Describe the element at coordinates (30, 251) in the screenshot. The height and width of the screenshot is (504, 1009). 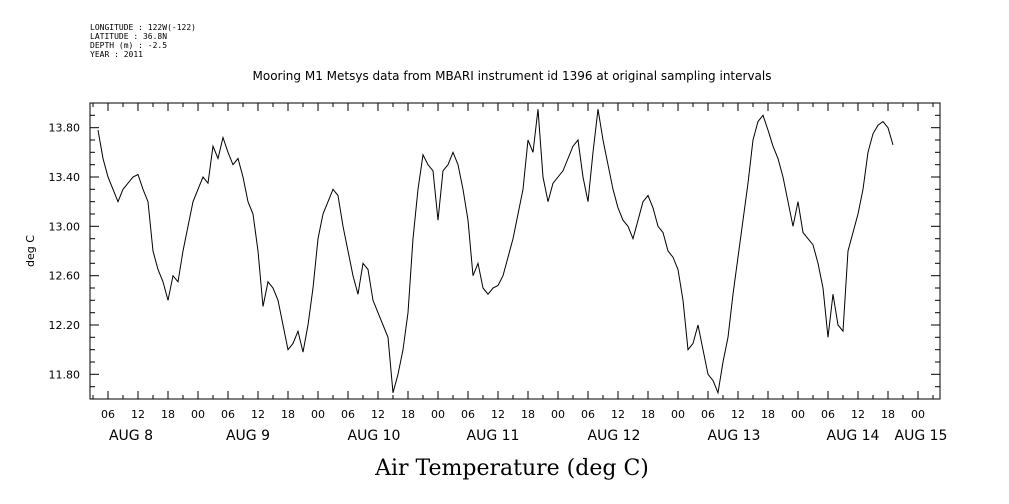
I see `y-axis-label: deg C` at that location.